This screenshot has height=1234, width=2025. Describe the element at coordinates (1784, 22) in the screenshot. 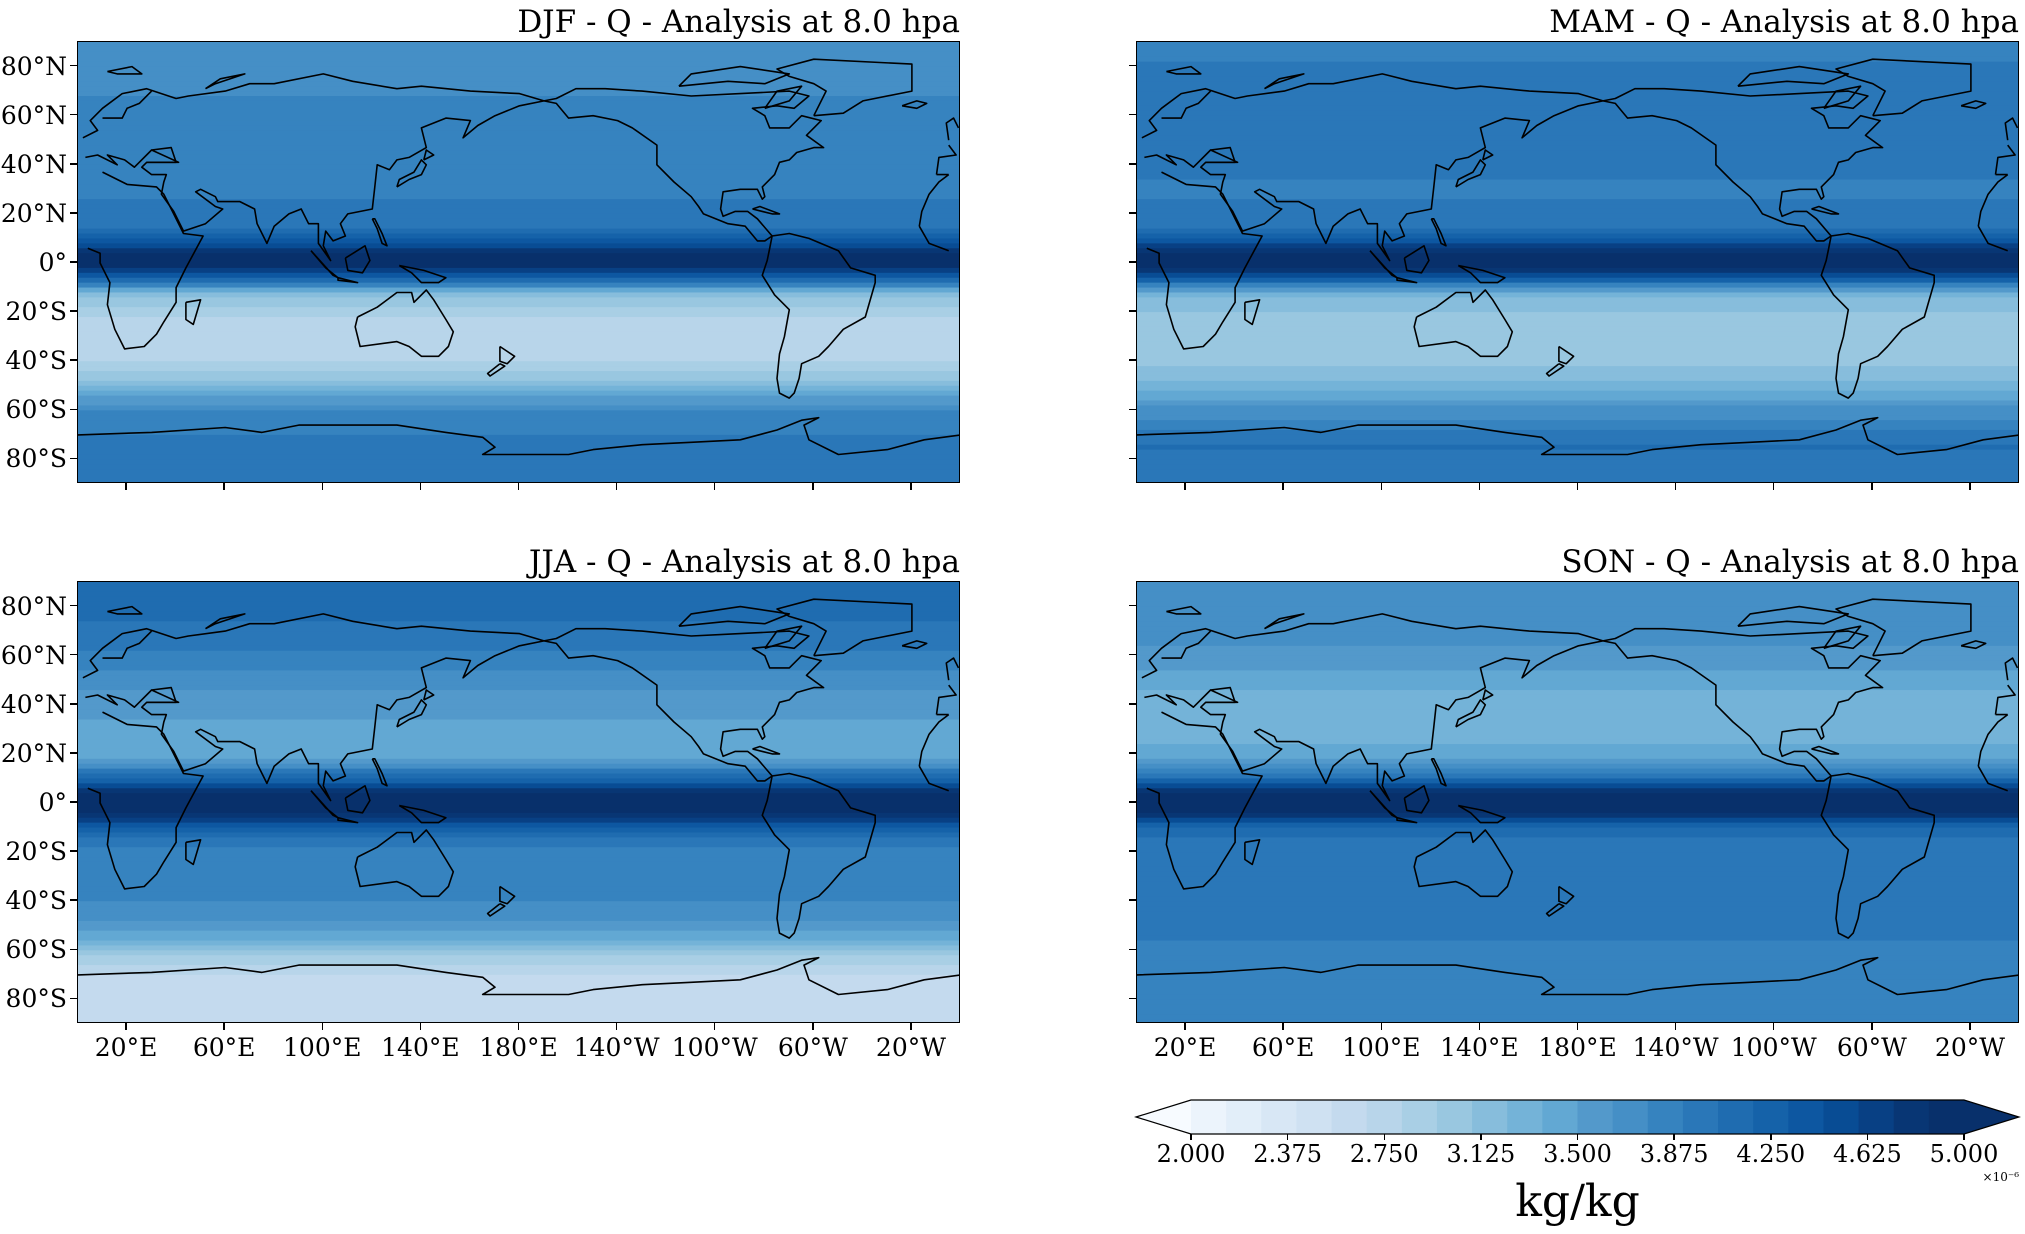

I see `panel-title-mam: MAM - Q - Analysis at 8.0 hpa` at that location.